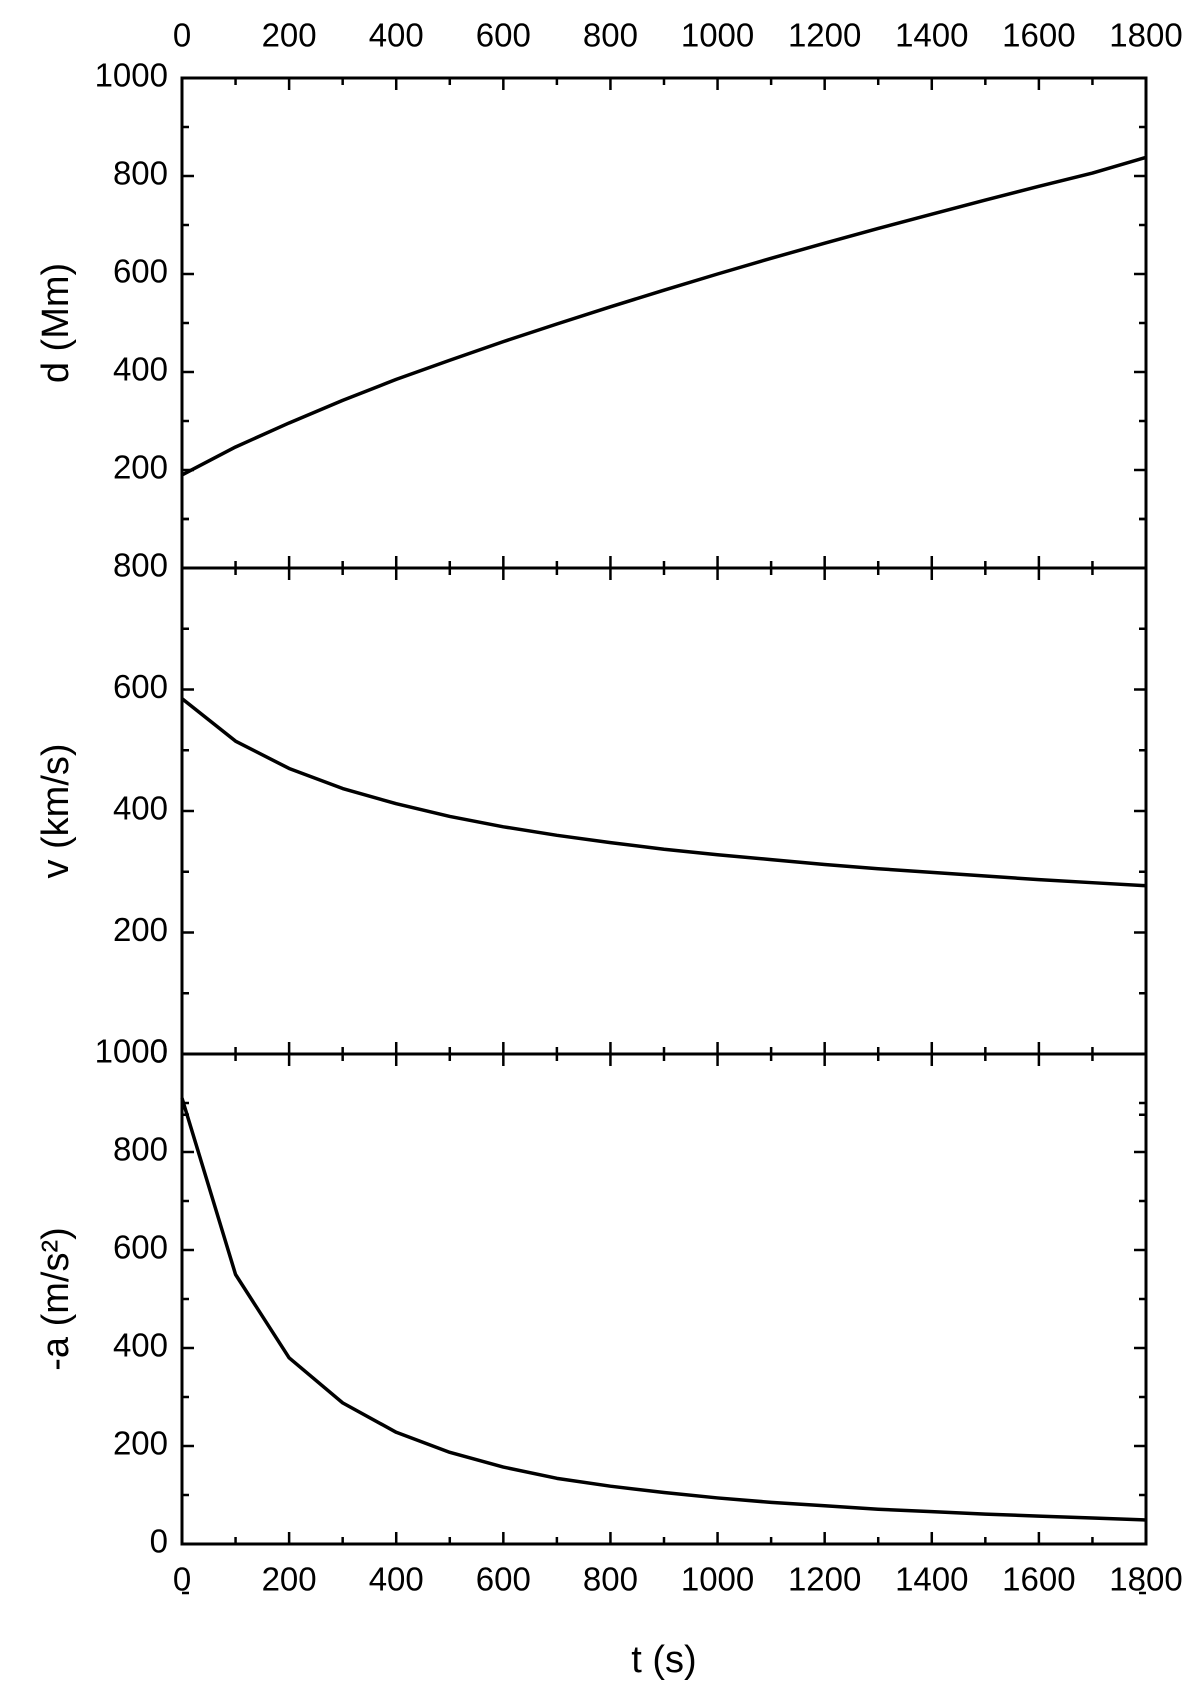 The width and height of the screenshot is (1200, 1693). Describe the element at coordinates (56, 323) in the screenshot. I see `y-axis-label: d (Mm)` at that location.